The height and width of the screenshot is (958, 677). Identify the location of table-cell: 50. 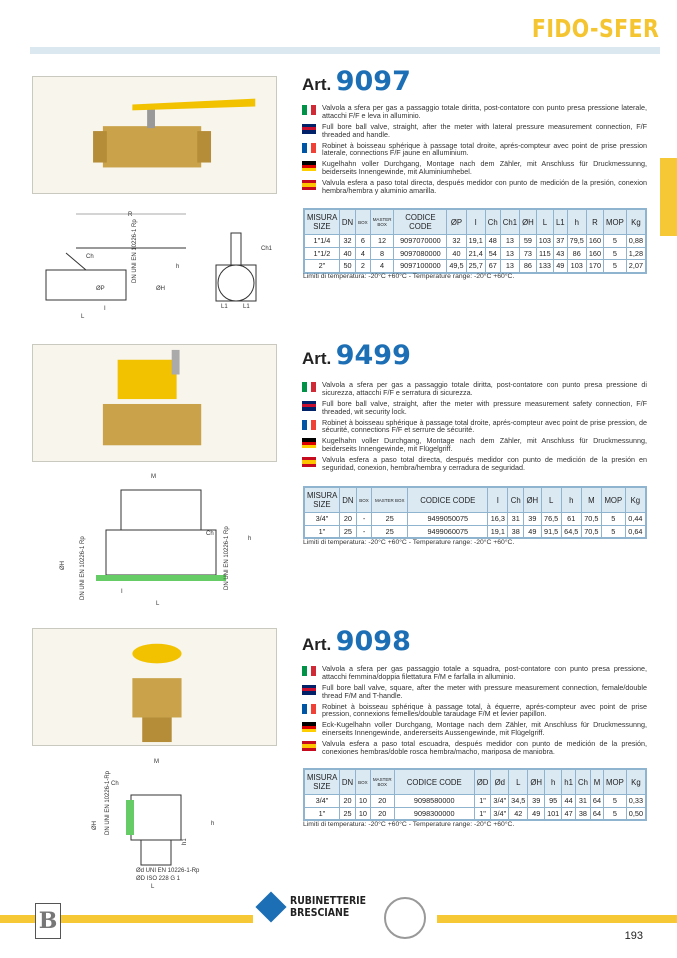
(347, 266).